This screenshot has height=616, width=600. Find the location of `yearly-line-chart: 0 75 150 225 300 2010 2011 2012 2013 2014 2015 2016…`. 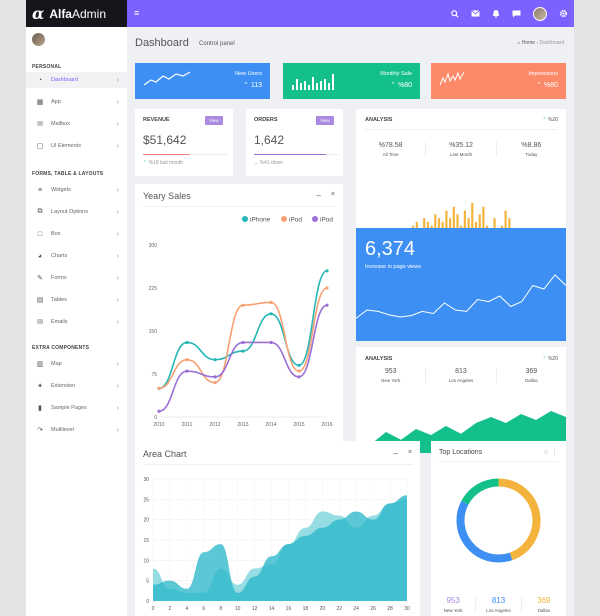

yearly-line-chart: 0 75 150 225 300 2010 2011 2012 2013 2014 2015 2016… is located at coordinates (241, 322).